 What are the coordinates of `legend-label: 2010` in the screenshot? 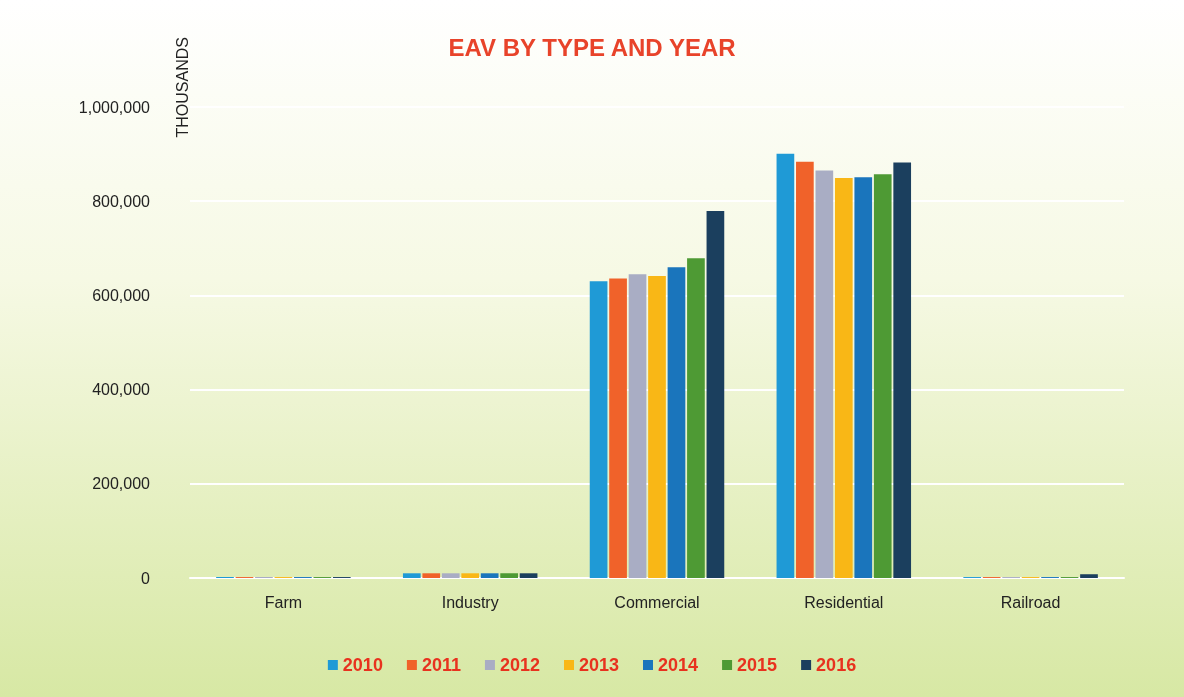 It's located at (362, 665).